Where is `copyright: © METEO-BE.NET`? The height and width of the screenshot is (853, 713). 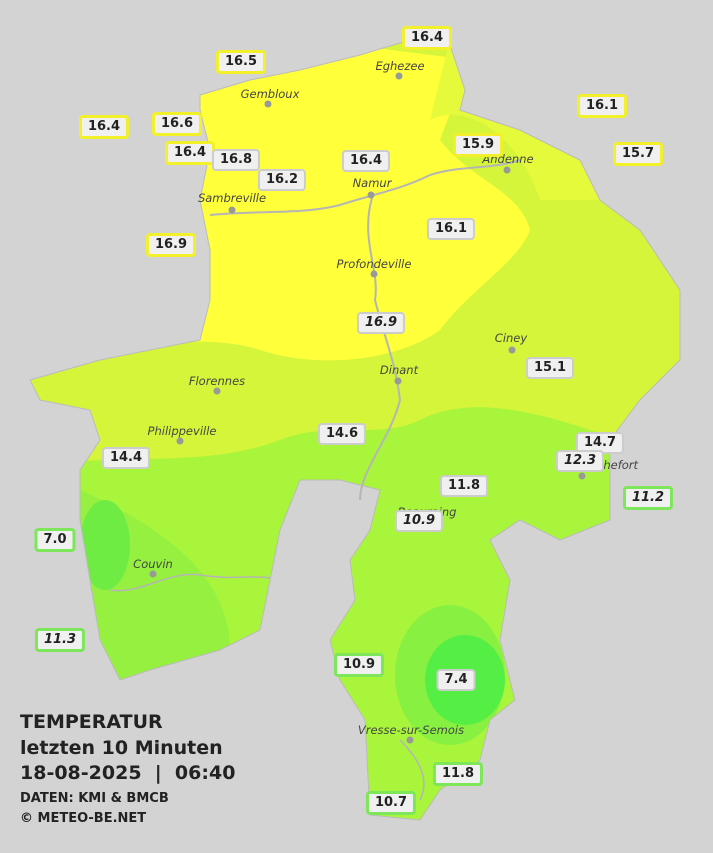
copyright: © METEO-BE.NET is located at coordinates (83, 818).